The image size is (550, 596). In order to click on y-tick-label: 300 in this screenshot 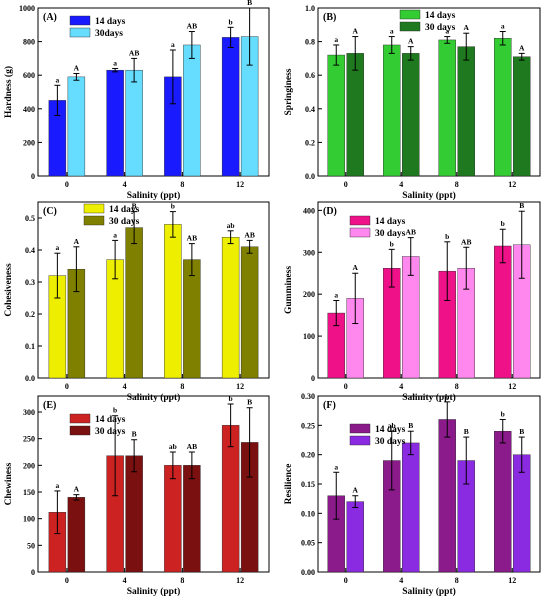, I will do `click(29, 412)`.